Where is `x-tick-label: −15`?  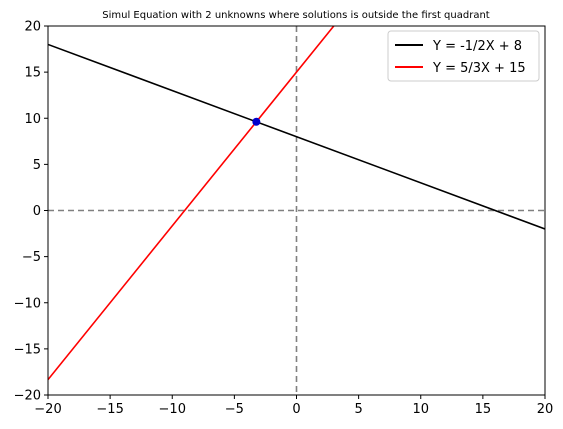
x-tick-label: −15 is located at coordinates (109, 409).